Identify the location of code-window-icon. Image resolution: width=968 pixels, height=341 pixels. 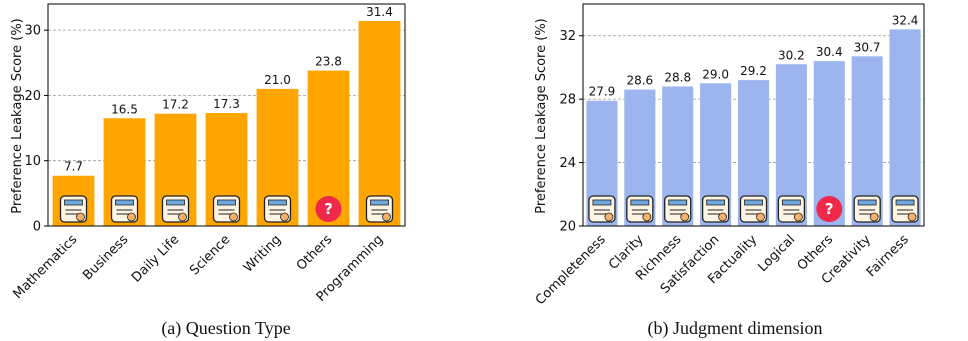
(379, 209).